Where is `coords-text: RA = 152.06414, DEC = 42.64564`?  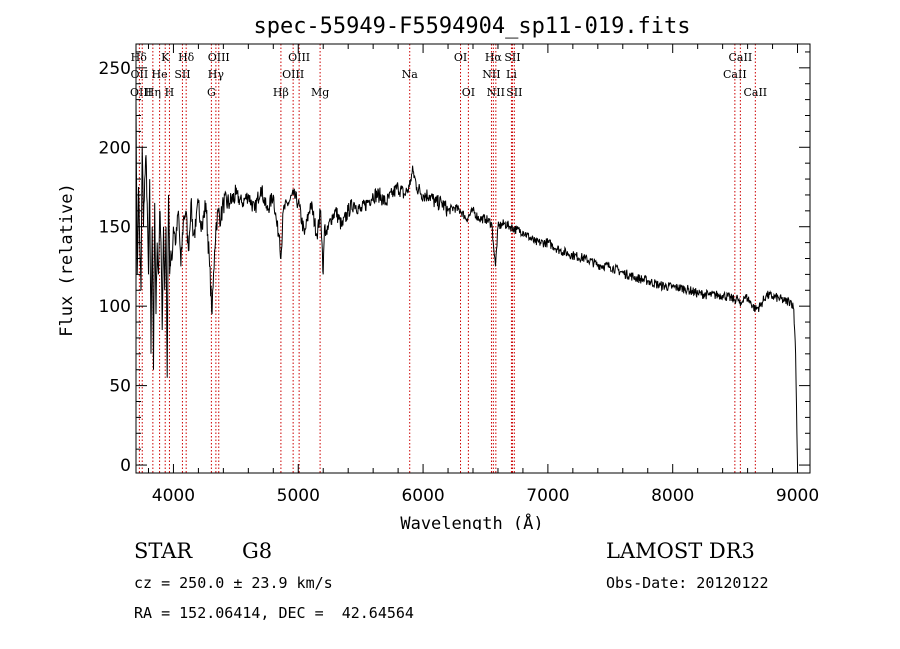
coords-text: RA = 152.06414, DEC = 42.64564 is located at coordinates (274, 613).